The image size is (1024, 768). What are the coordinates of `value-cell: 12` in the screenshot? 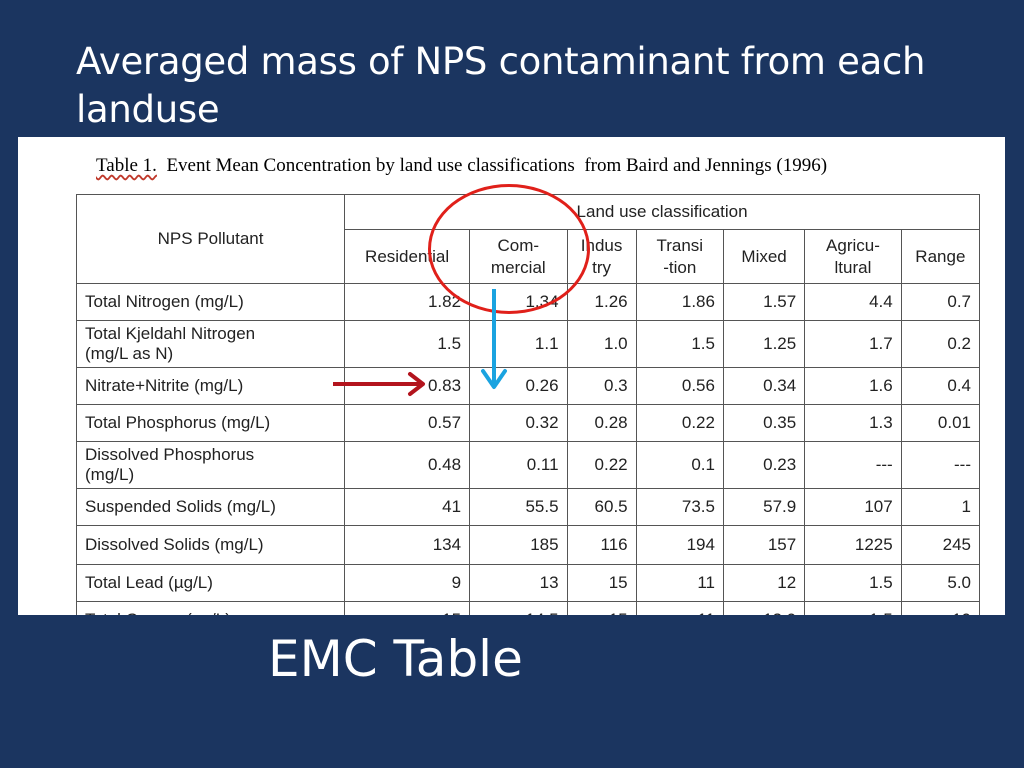 It's located at (764, 583).